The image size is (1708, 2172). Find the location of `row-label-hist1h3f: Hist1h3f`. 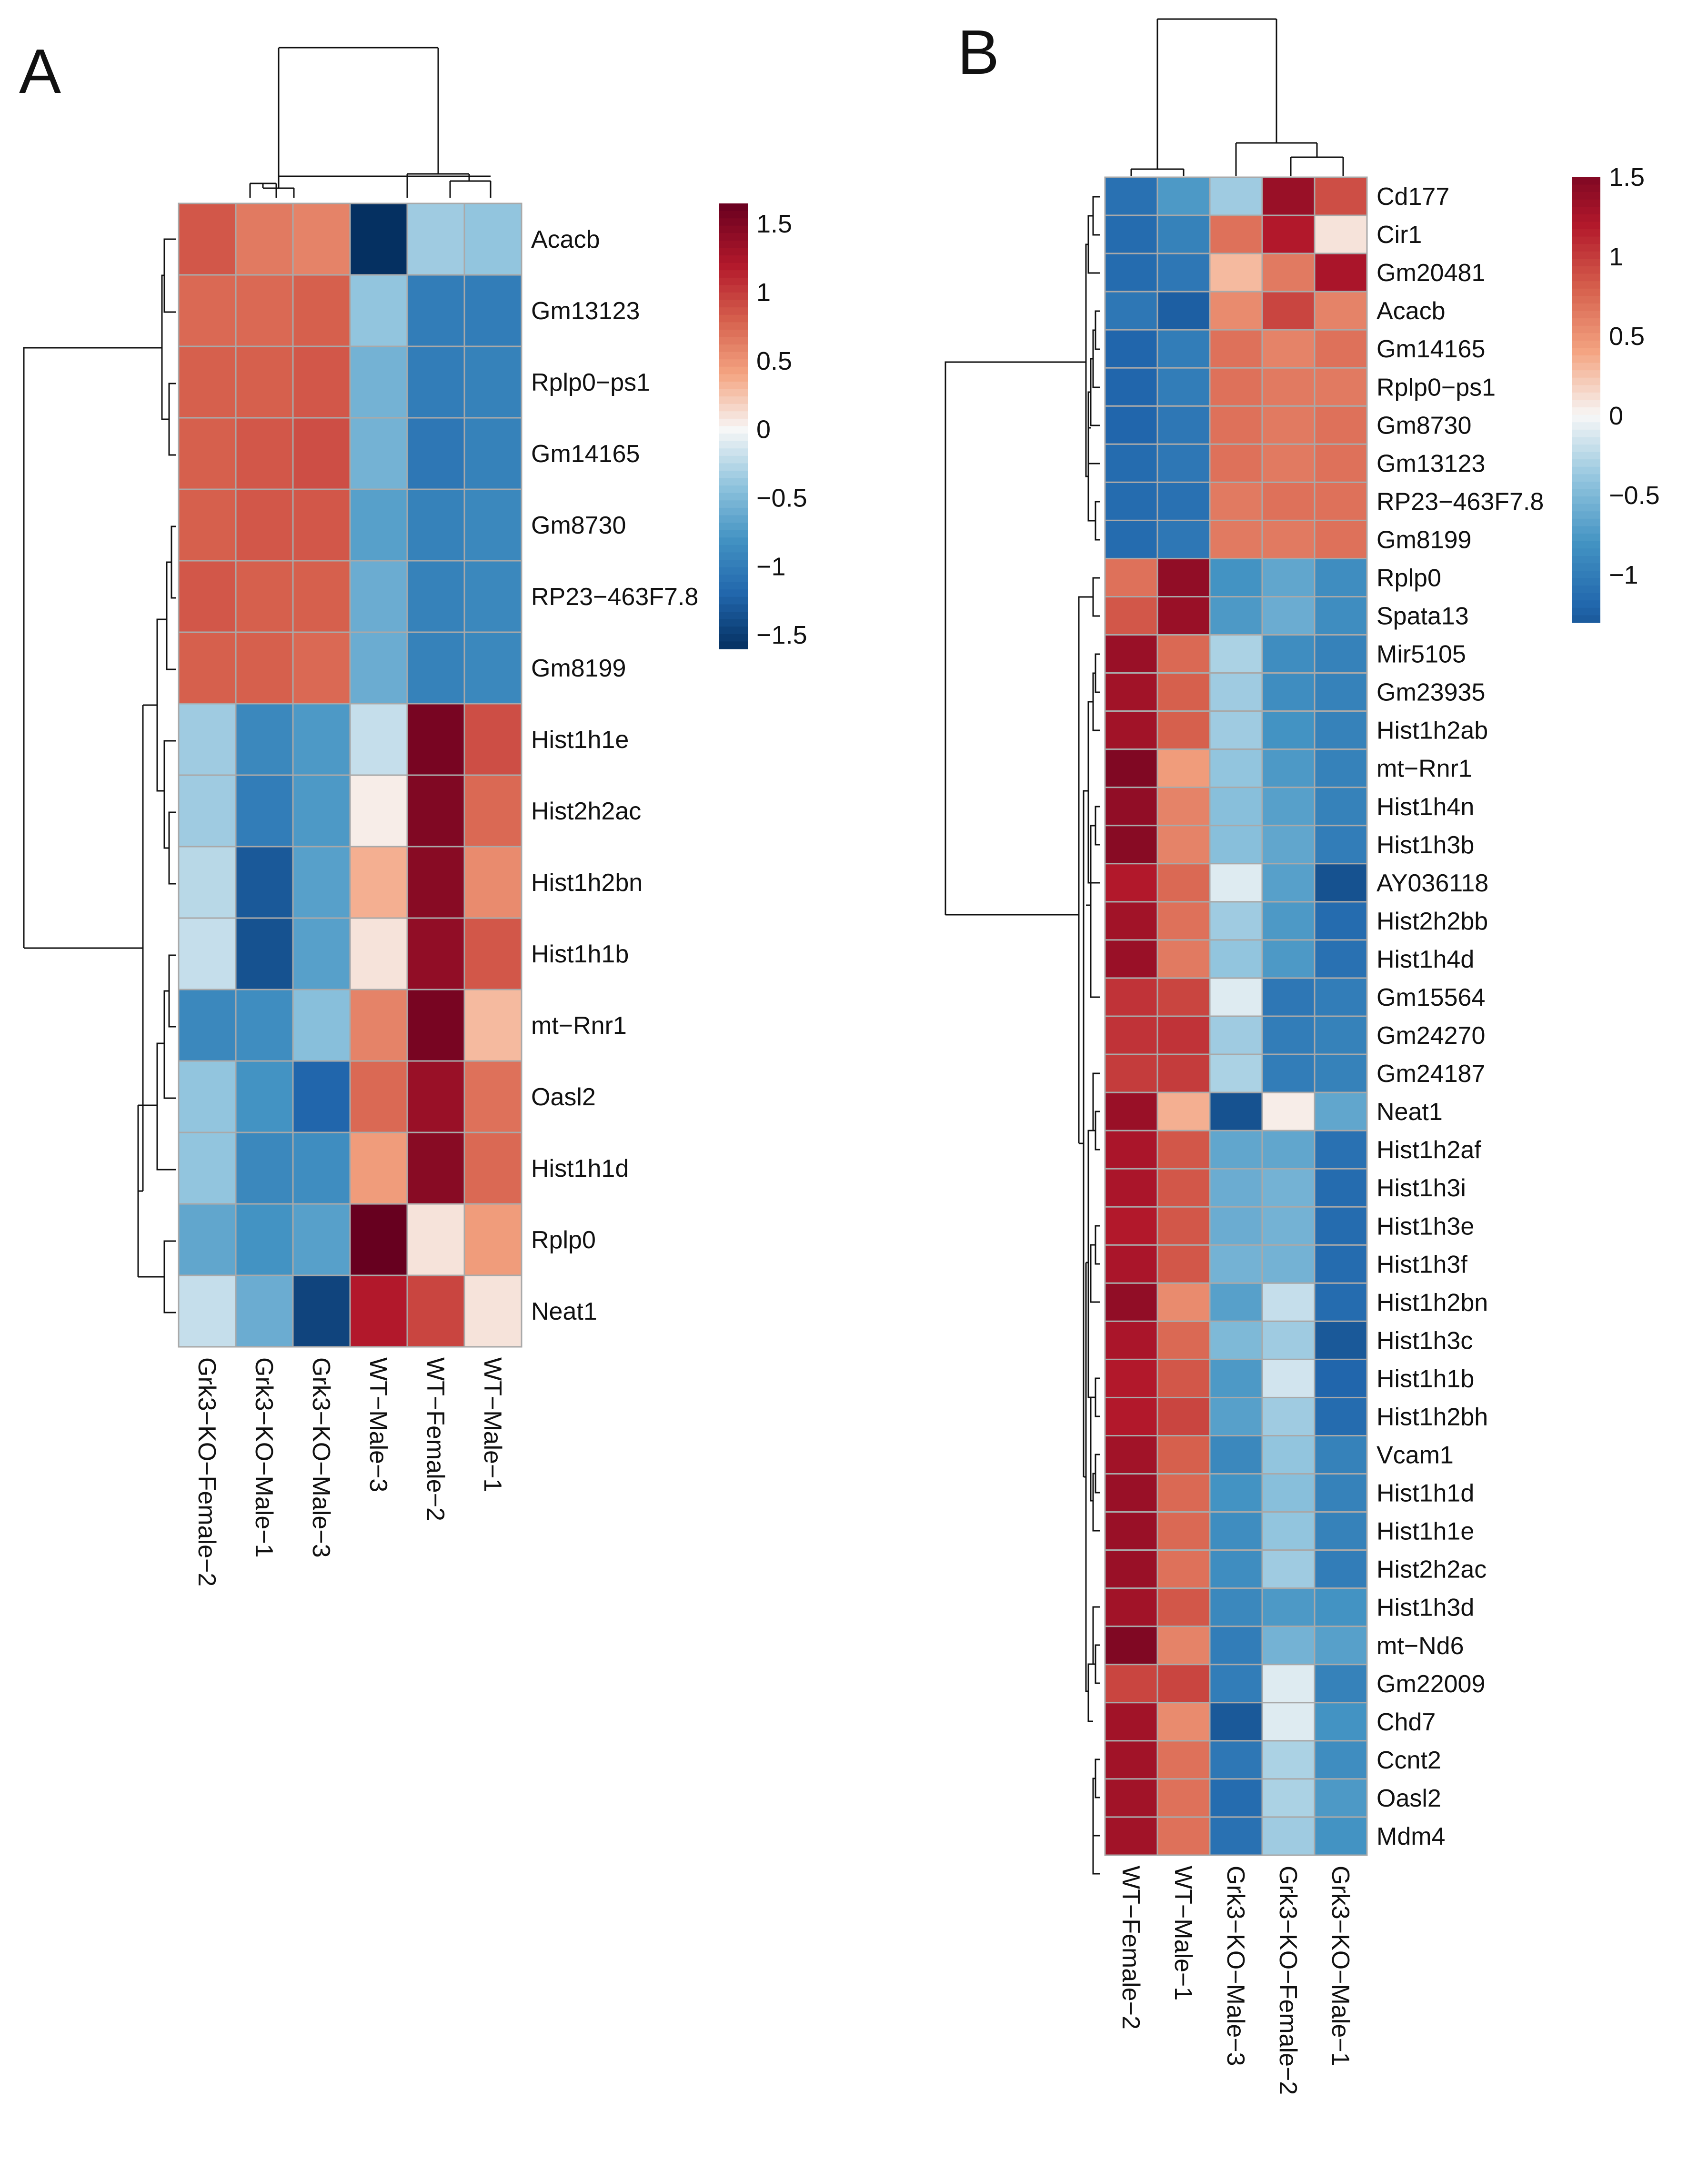

row-label-hist1h3f: Hist1h3f is located at coordinates (1422, 1264).